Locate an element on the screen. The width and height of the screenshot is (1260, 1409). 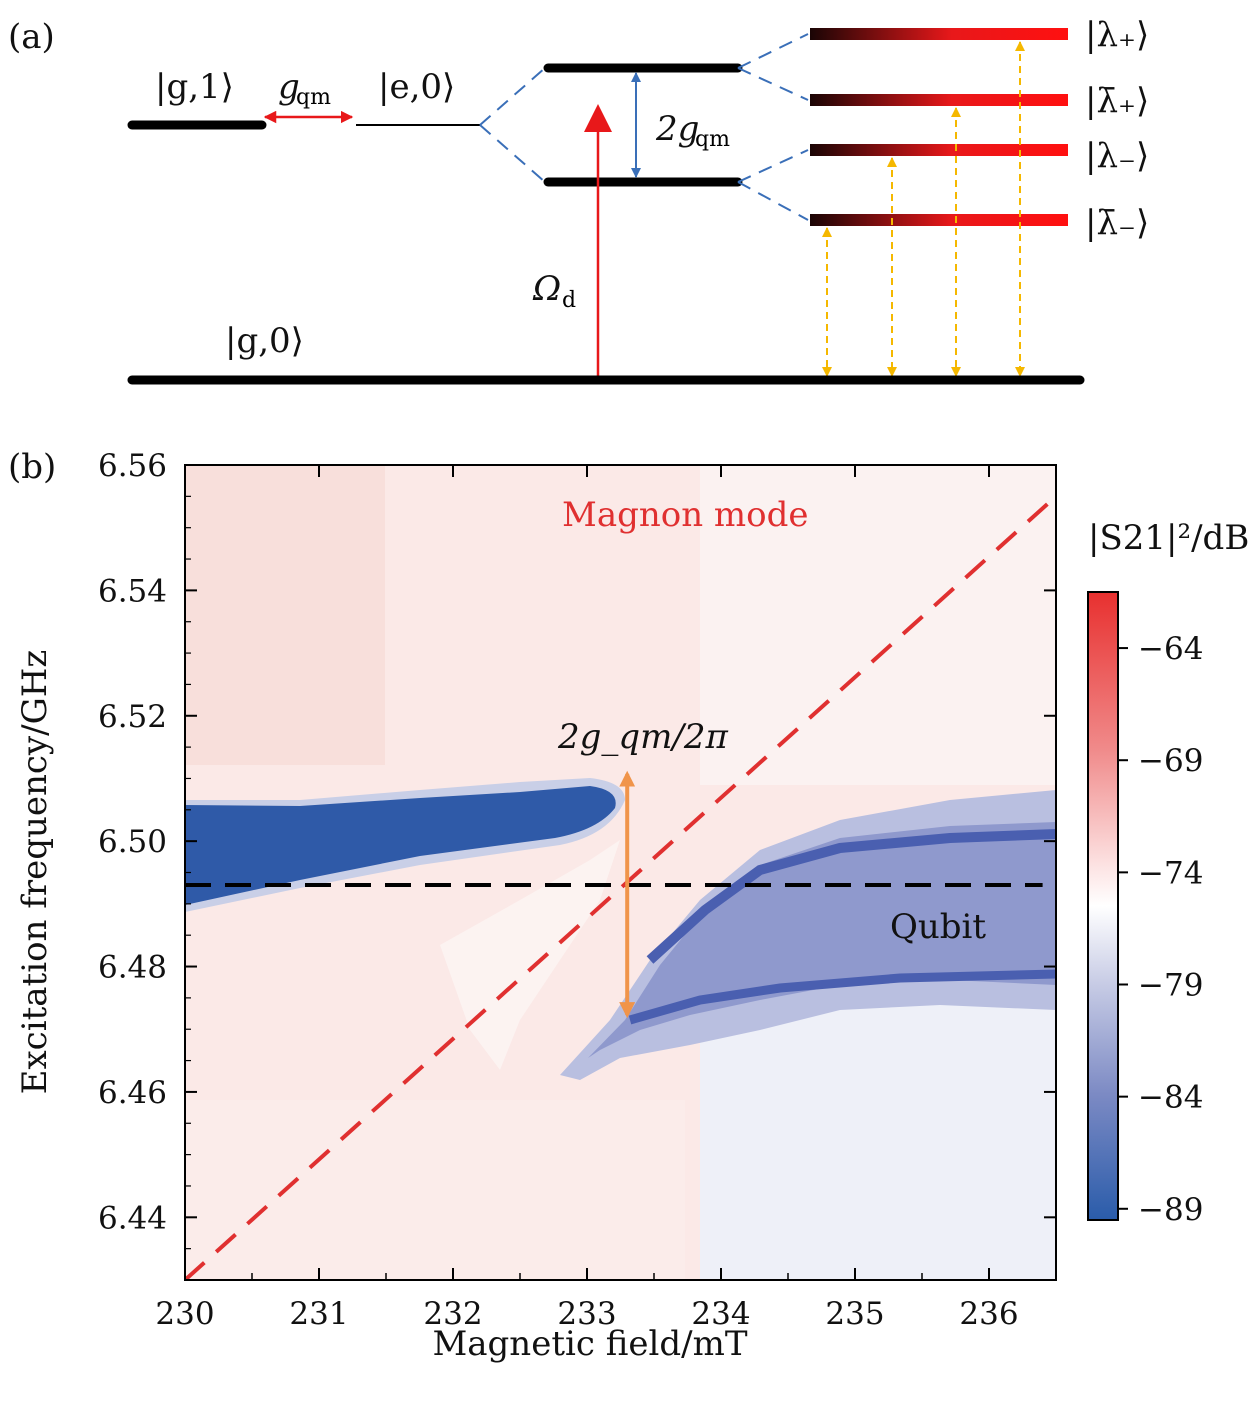
level-lambda-plus is located at coordinates (939, 34).